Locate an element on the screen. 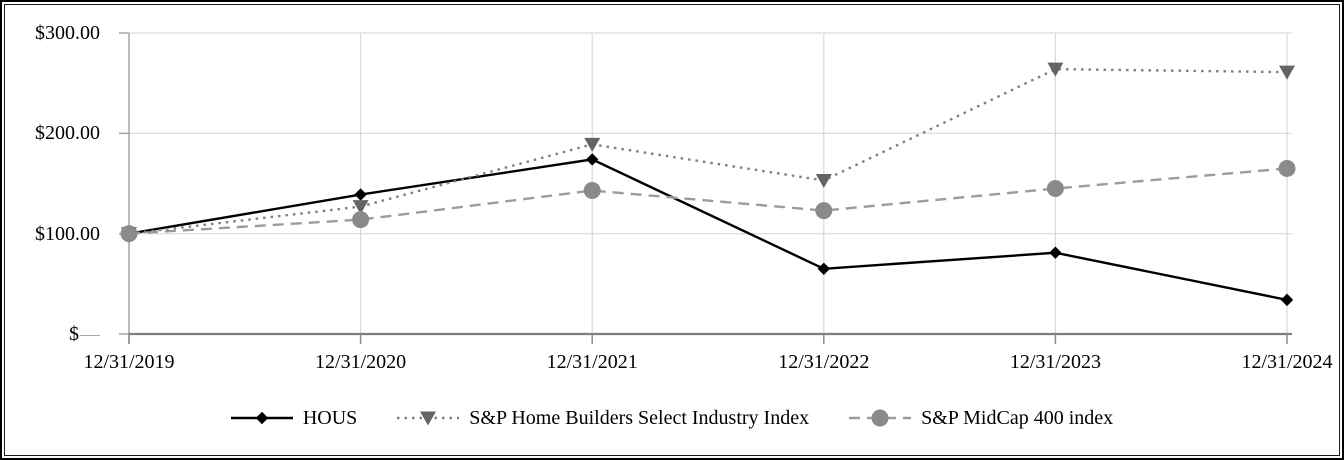  legend-label-sp-home-builders: S&P Home Builders Select Industry Index is located at coordinates (639, 417).